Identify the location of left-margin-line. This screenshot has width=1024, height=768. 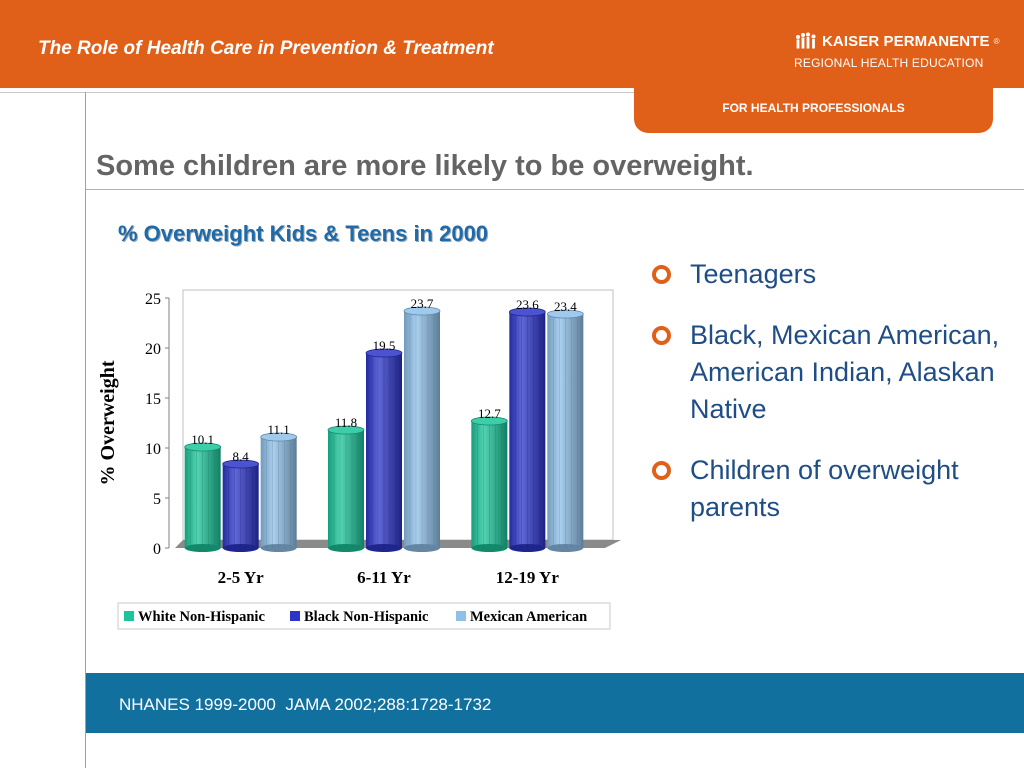
(85, 430).